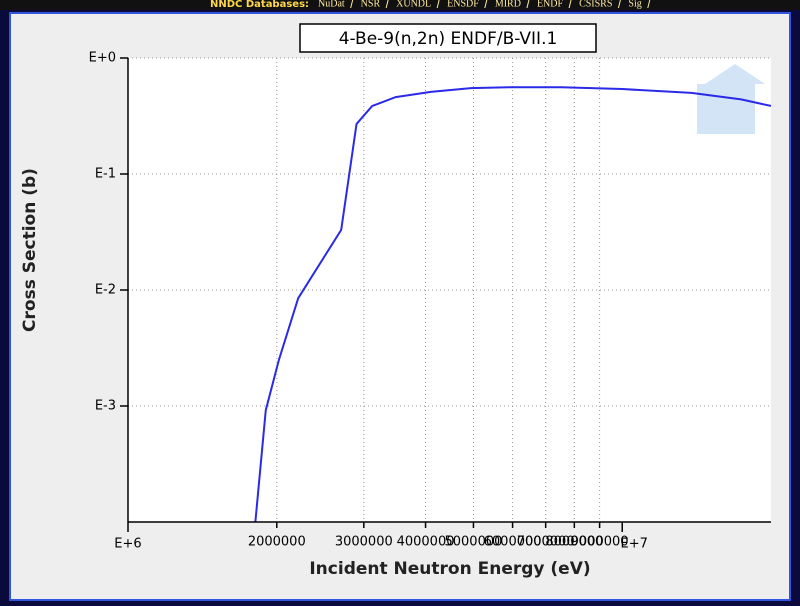 The image size is (800, 606). I want to click on x-tick-label: 7000000, so click(546, 542).